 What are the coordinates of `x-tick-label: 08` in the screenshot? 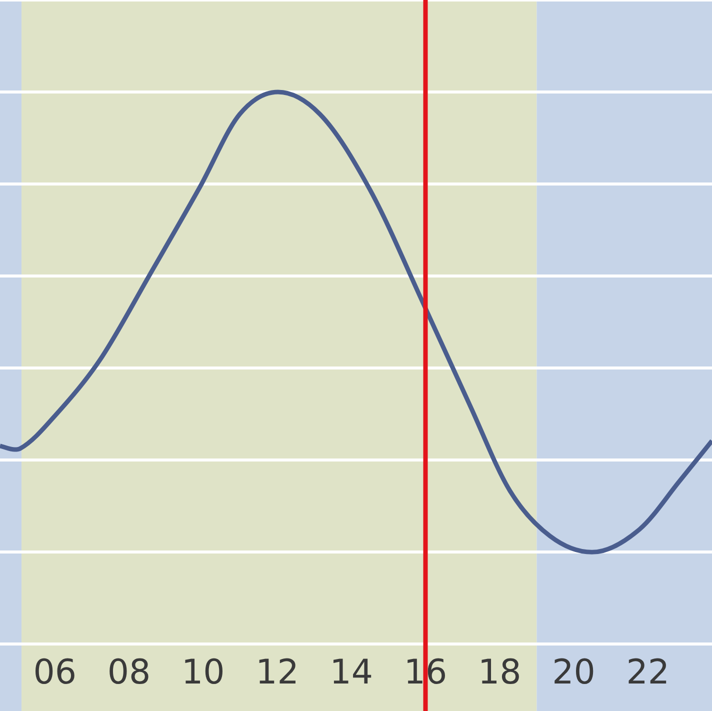 It's located at (129, 672).